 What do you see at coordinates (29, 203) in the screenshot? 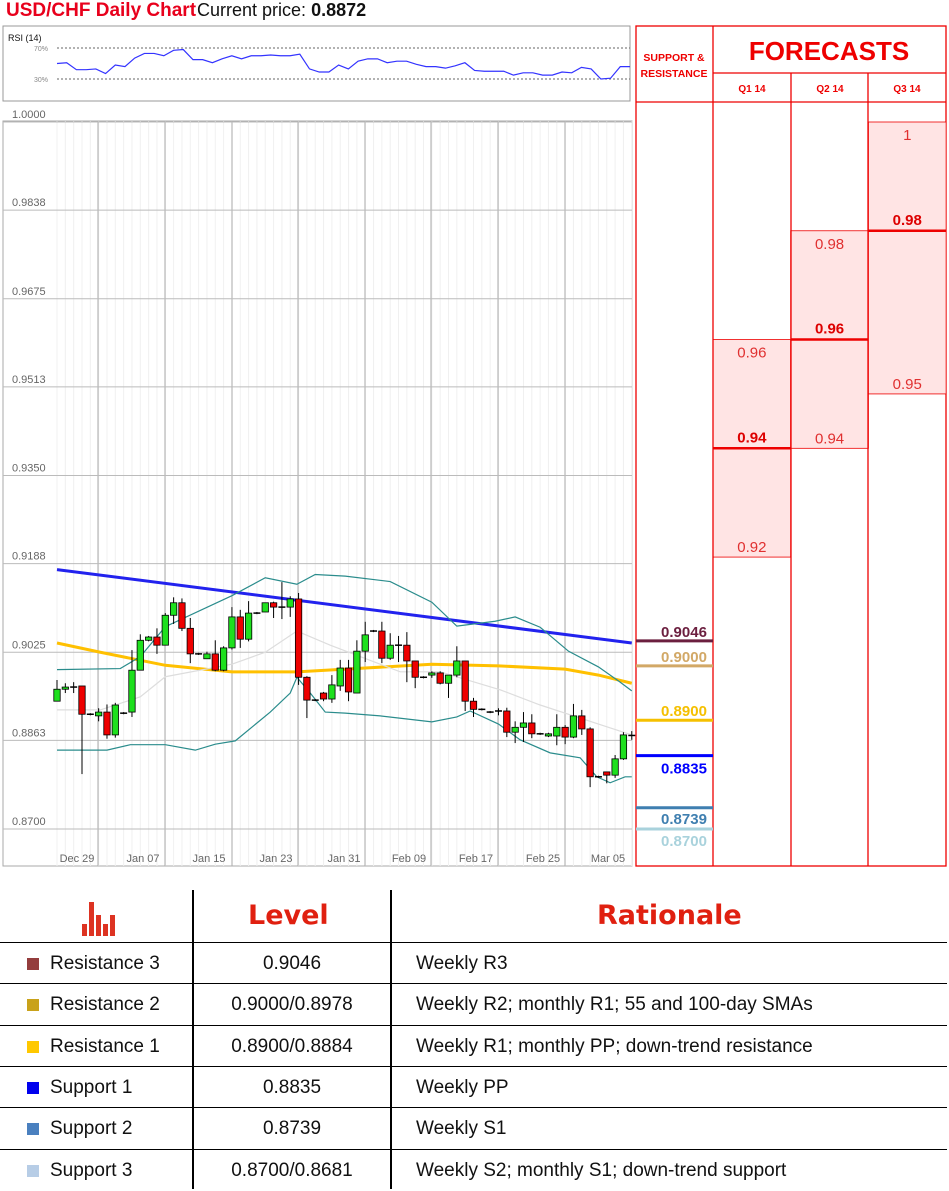
I see `y-tick-label: 0.9838` at bounding box center [29, 203].